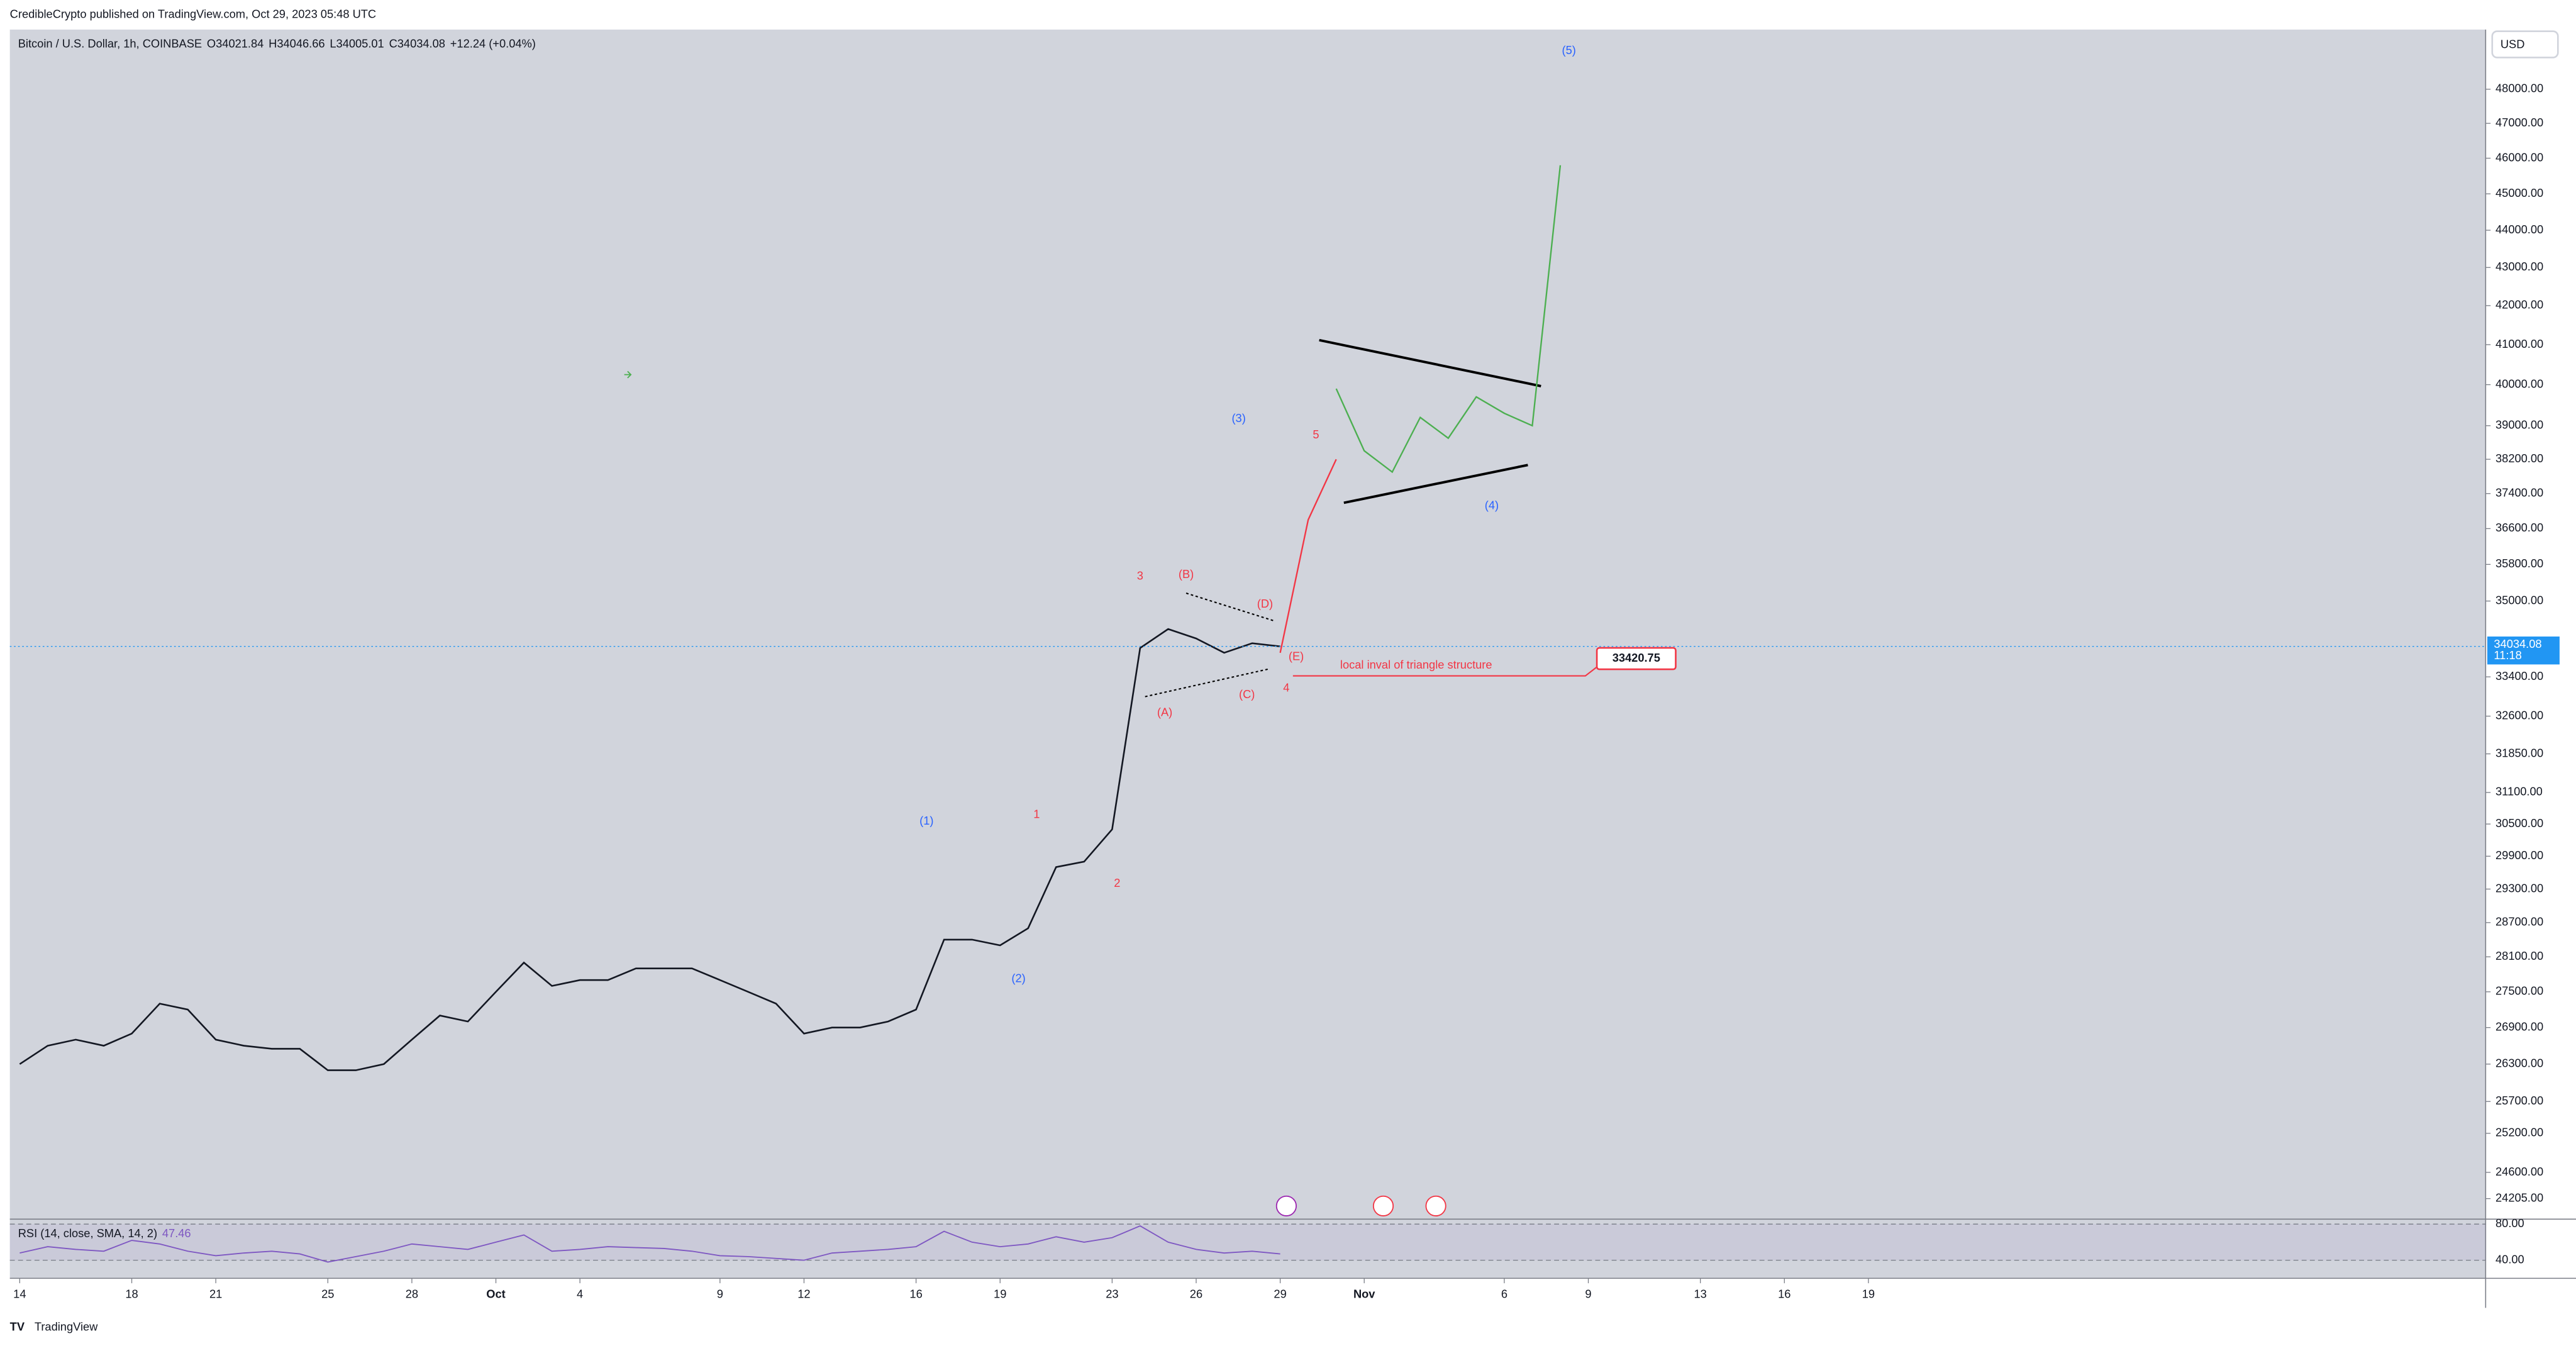  Describe the element at coordinates (2519, 991) in the screenshot. I see `y-tick-label: 27500.00` at that location.